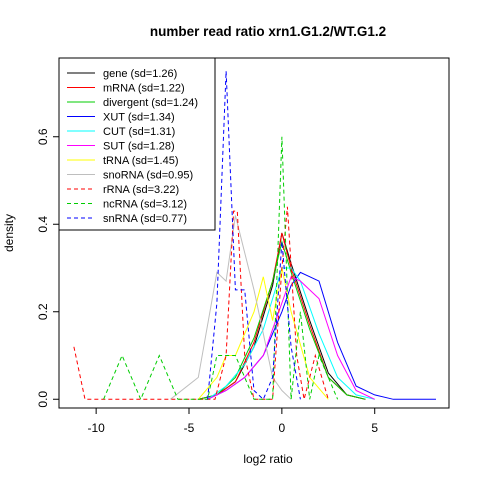 The width and height of the screenshot is (480, 485). I want to click on x-tick-label: 5, so click(374, 428).